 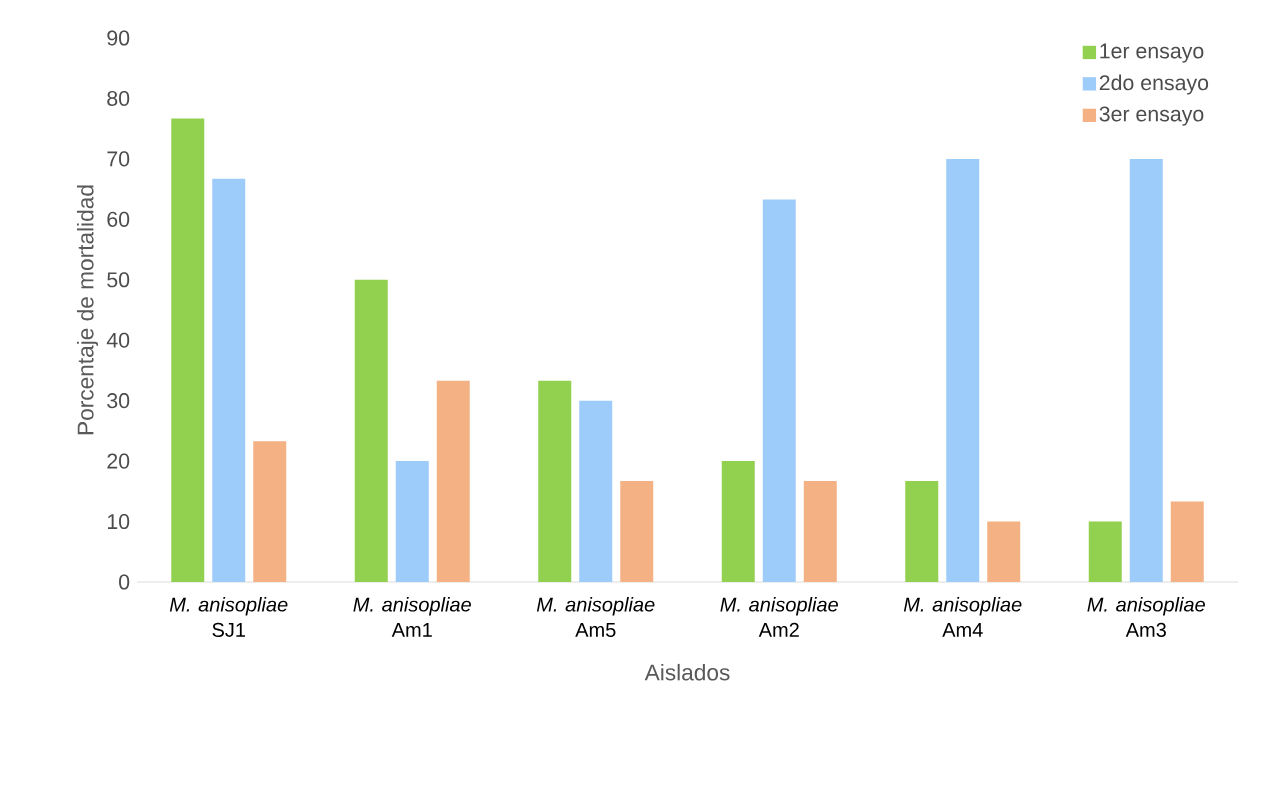 I want to click on legend-label: 1er ensayo, so click(x=1152, y=53).